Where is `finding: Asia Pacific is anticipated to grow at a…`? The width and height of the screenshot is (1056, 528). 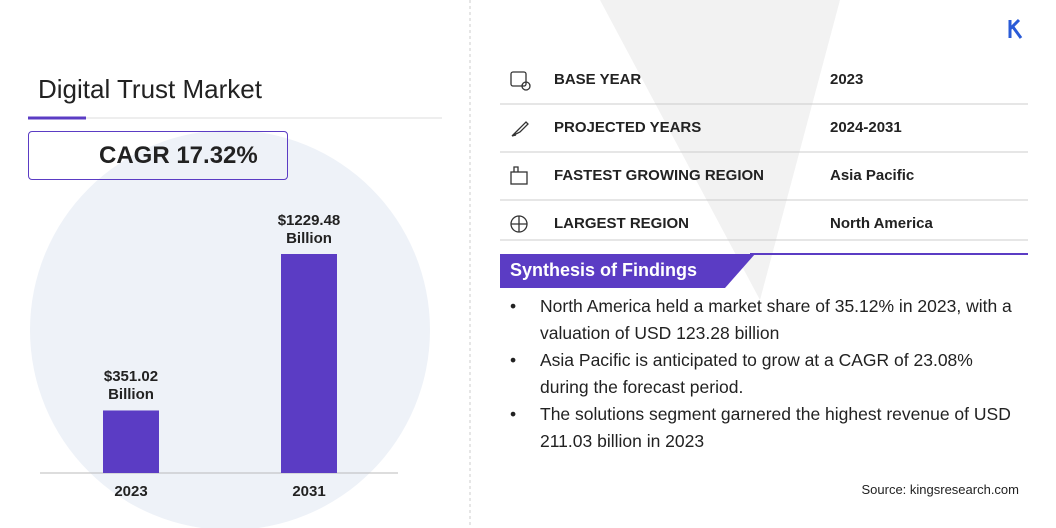
finding: Asia Pacific is anticipated to grow at a… is located at coordinates (765, 374).